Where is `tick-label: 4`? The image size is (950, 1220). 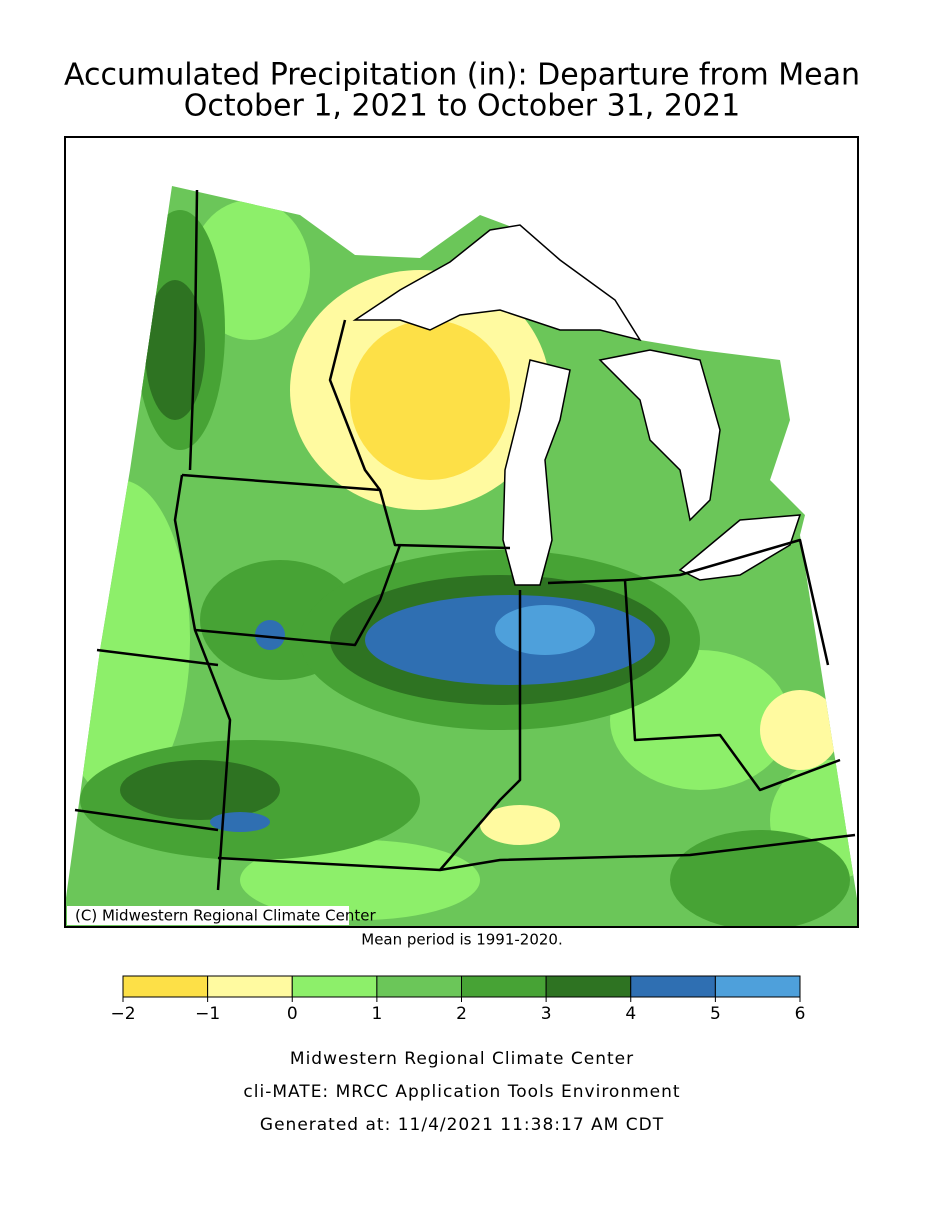 tick-label: 4 is located at coordinates (630, 1014).